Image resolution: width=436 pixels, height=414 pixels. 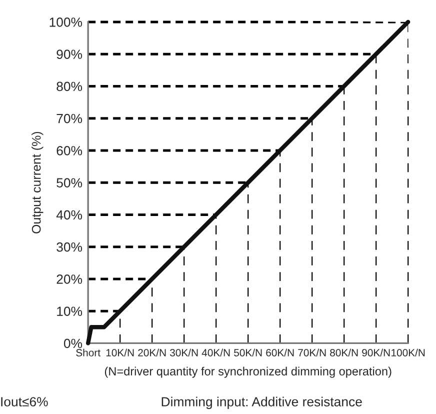 What do you see at coordinates (69, 87) in the screenshot?
I see `y-tick-label: 80%` at bounding box center [69, 87].